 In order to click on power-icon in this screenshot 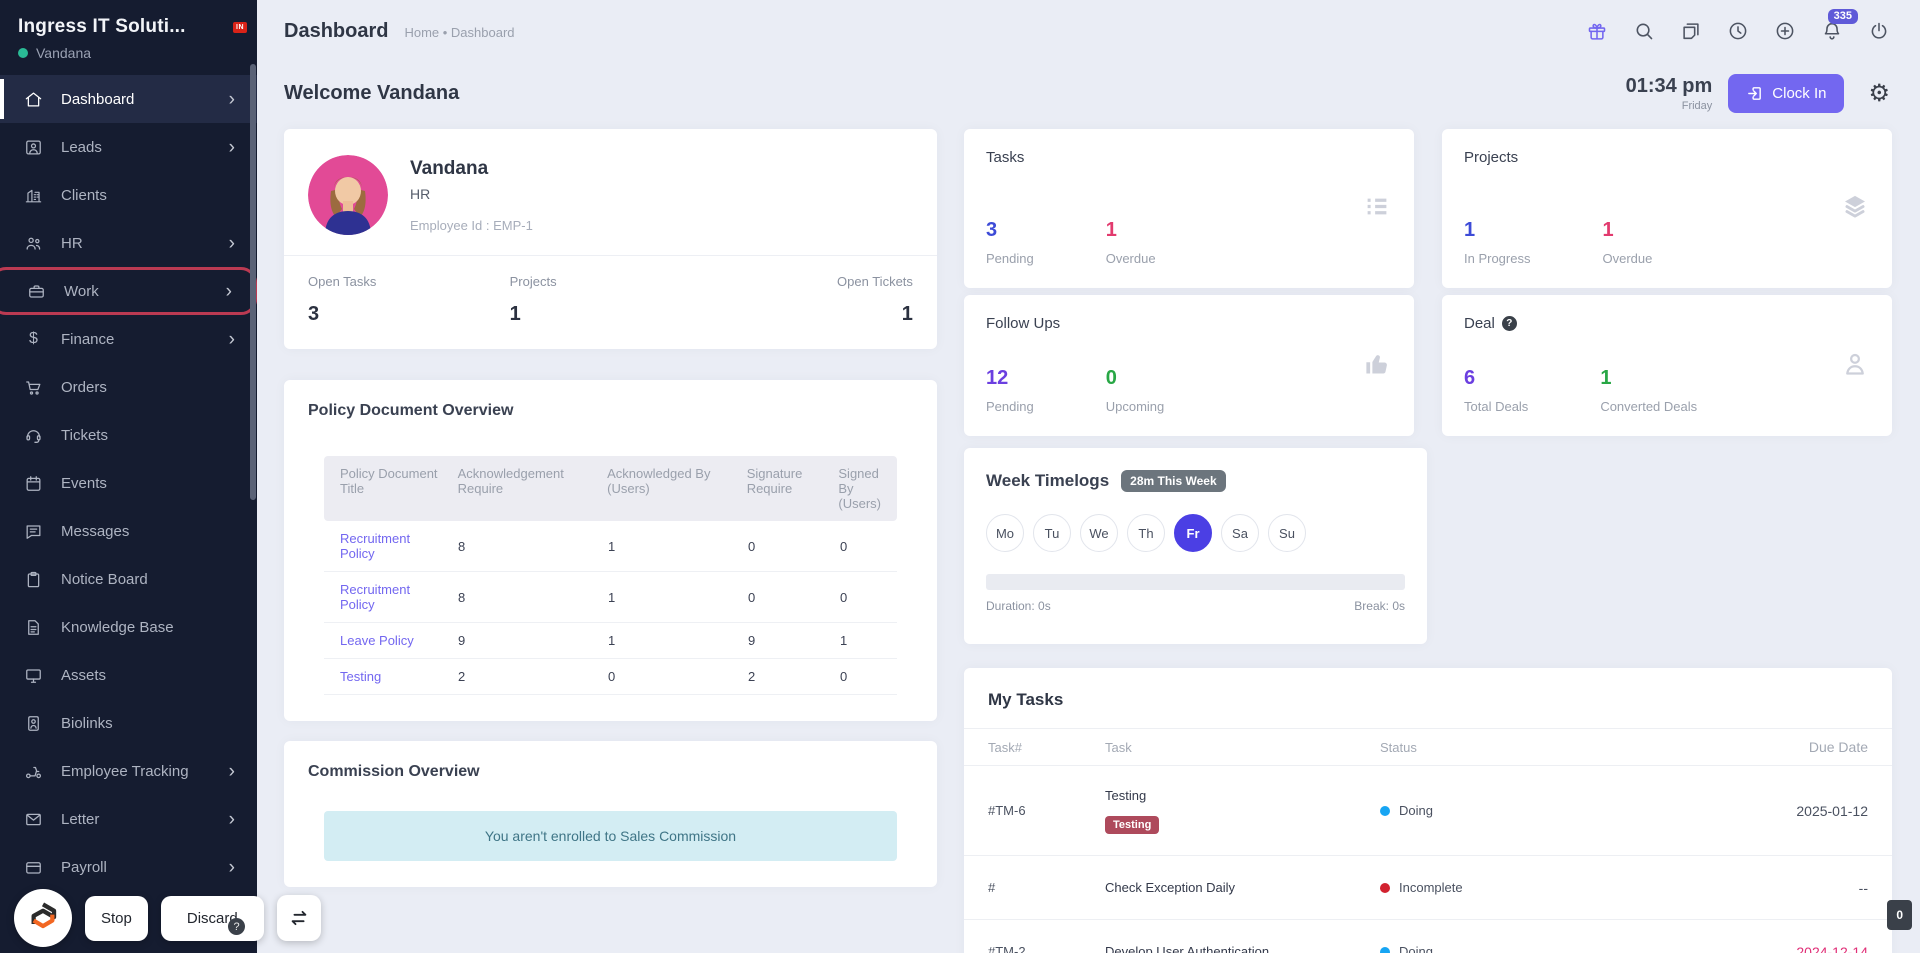, I will do `click(1879, 31)`.